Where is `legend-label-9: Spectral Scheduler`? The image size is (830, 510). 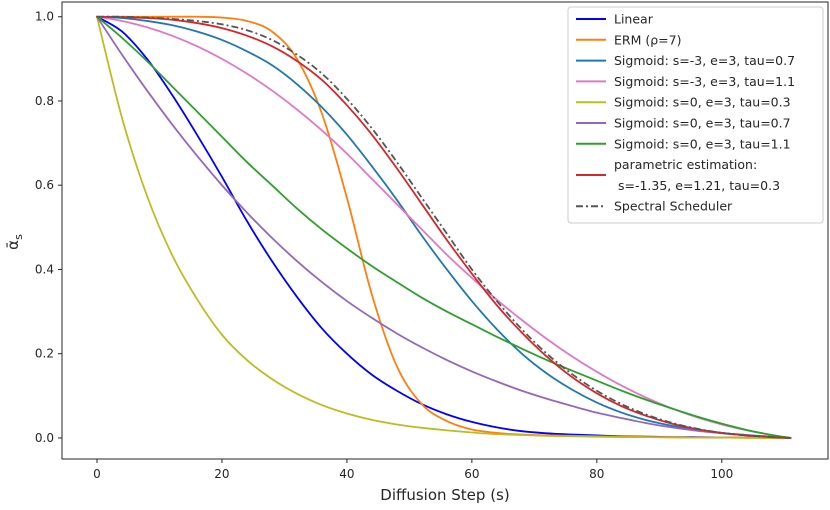
legend-label-9: Spectral Scheduler is located at coordinates (673, 206).